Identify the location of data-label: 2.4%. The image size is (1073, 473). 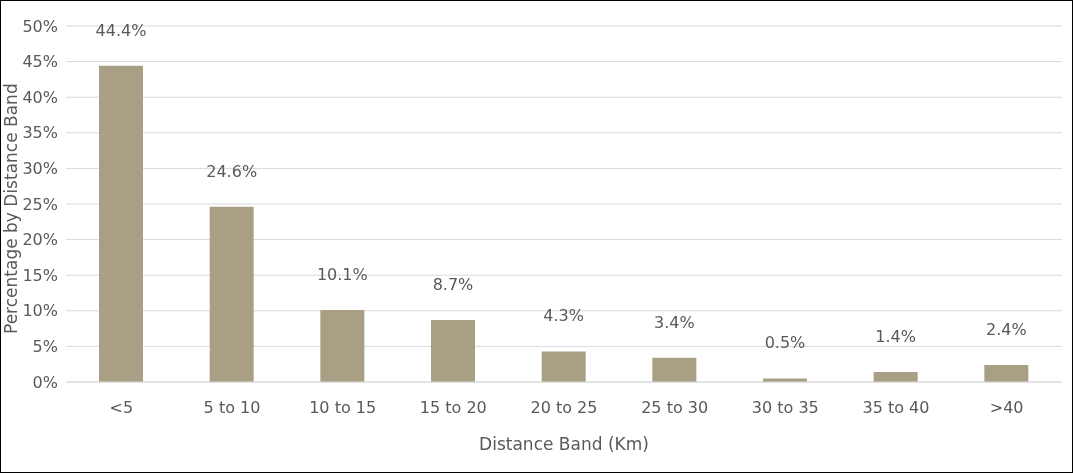
(1006, 329).